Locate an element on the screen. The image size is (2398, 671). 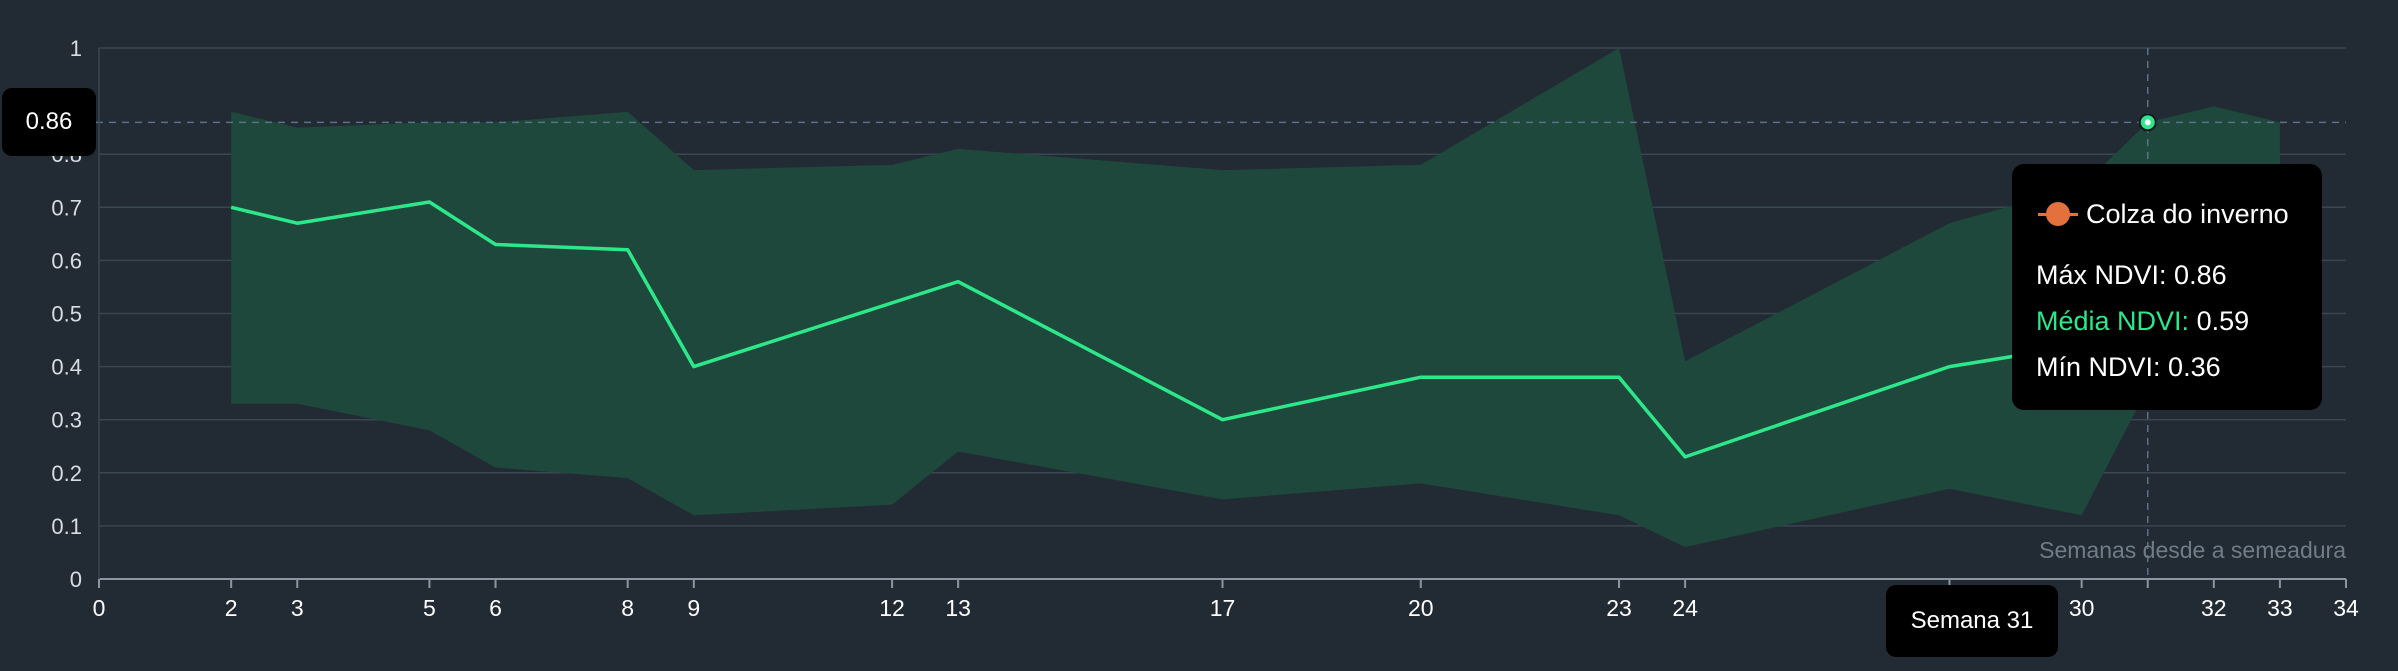
x-tick-label: 2 is located at coordinates (231, 608).